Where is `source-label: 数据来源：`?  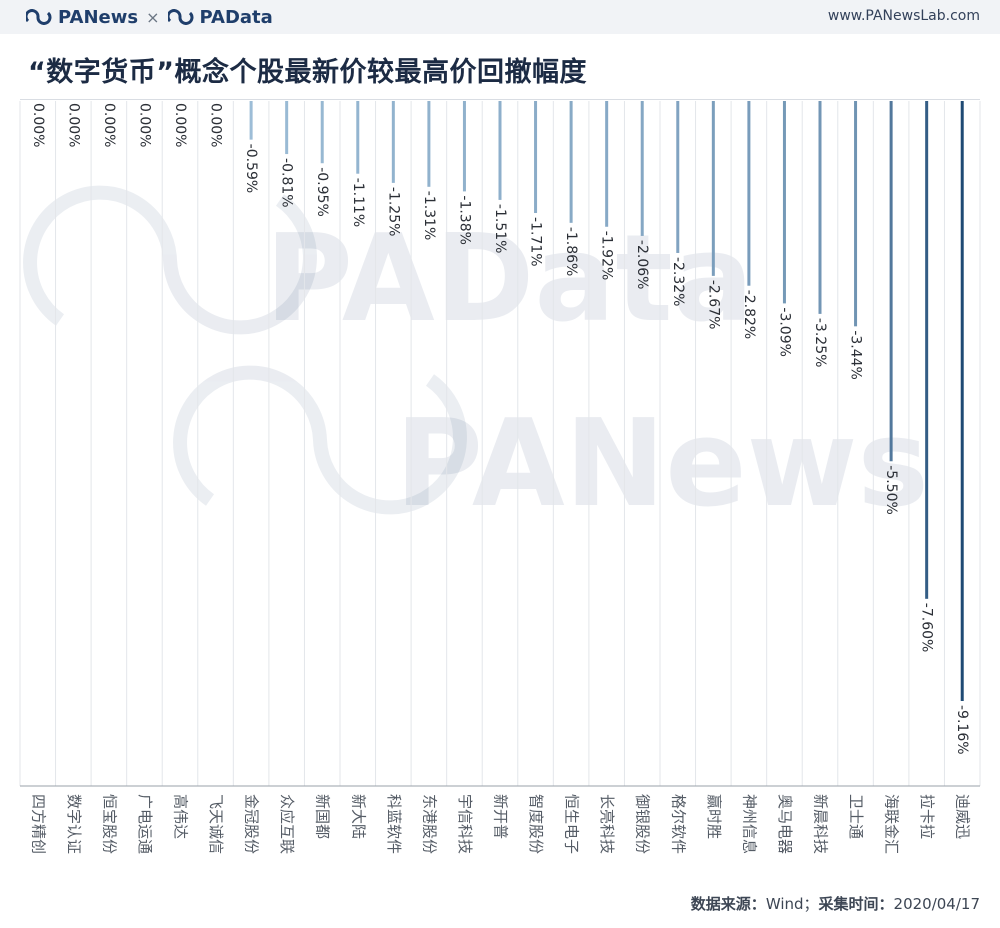
source-label: 数据来源： is located at coordinates (728, 904).